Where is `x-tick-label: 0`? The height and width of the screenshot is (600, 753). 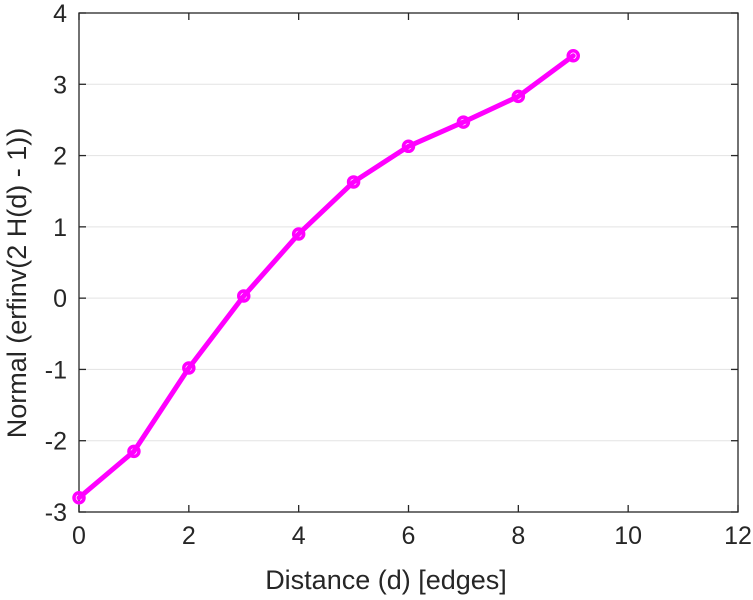
x-tick-label: 0 is located at coordinates (79, 536).